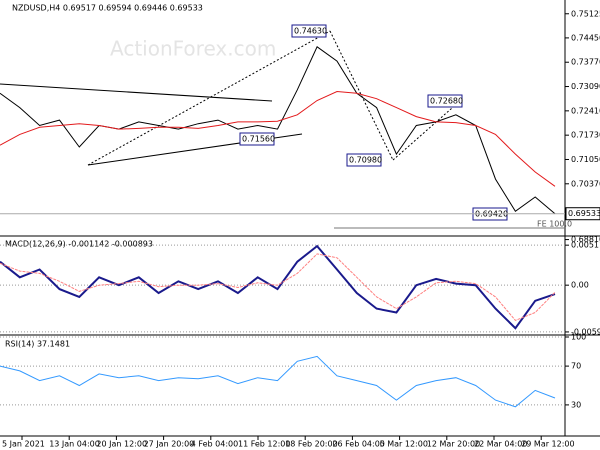 The image size is (600, 450). What do you see at coordinates (585, 13) in the screenshot?
I see `y-tick-label: 0.75125` at bounding box center [585, 13].